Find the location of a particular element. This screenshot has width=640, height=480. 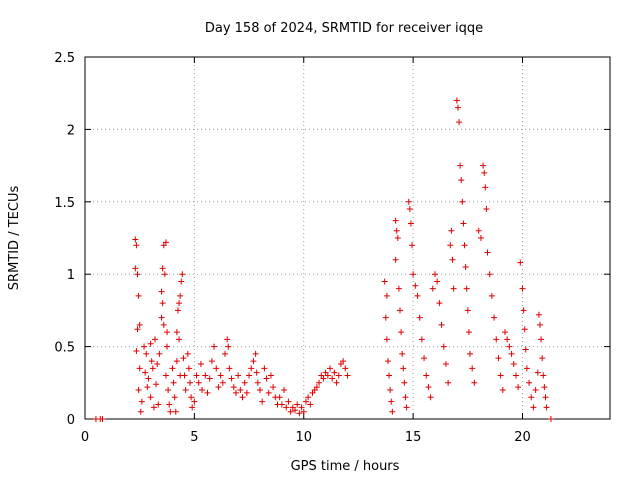

y-tick-label: 1.5 is located at coordinates (64, 203).